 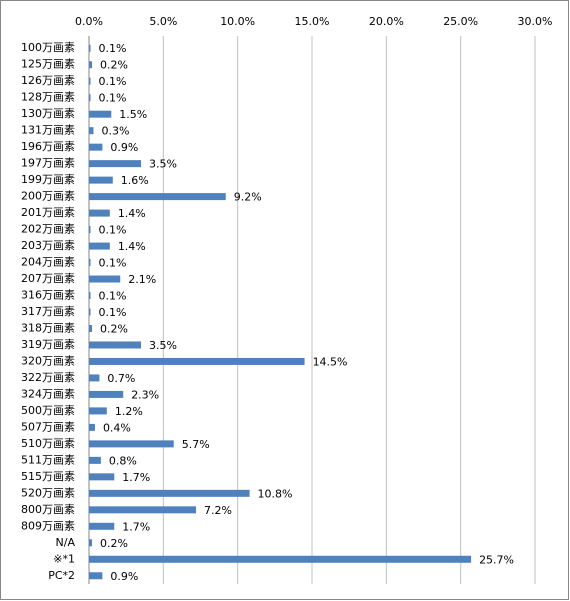 What do you see at coordinates (48, 525) in the screenshot?
I see `y-tick-label: 809万画素` at bounding box center [48, 525].